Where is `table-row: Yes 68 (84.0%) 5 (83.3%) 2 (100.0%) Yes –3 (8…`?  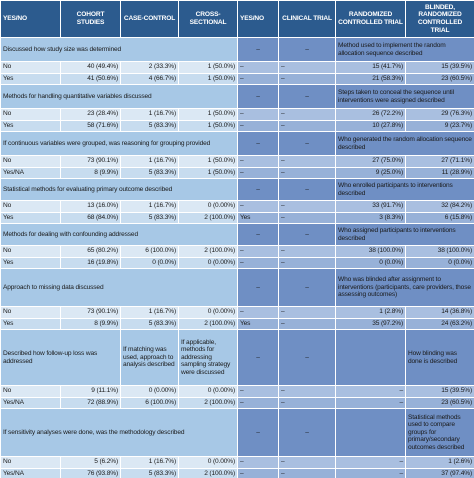 table-row: Yes 68 (84.0%) 5 (83.3%) 2 (100.0%) Yes –3 (8… is located at coordinates (237, 217).